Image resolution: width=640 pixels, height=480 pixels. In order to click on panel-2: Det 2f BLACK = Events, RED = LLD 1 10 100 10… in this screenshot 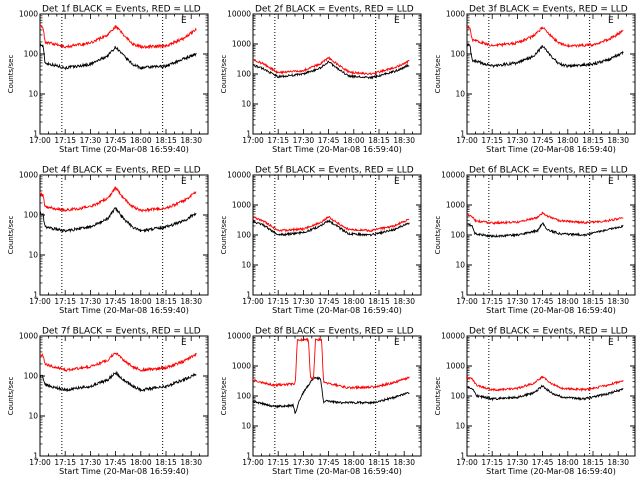, I will do `click(321, 79)`.